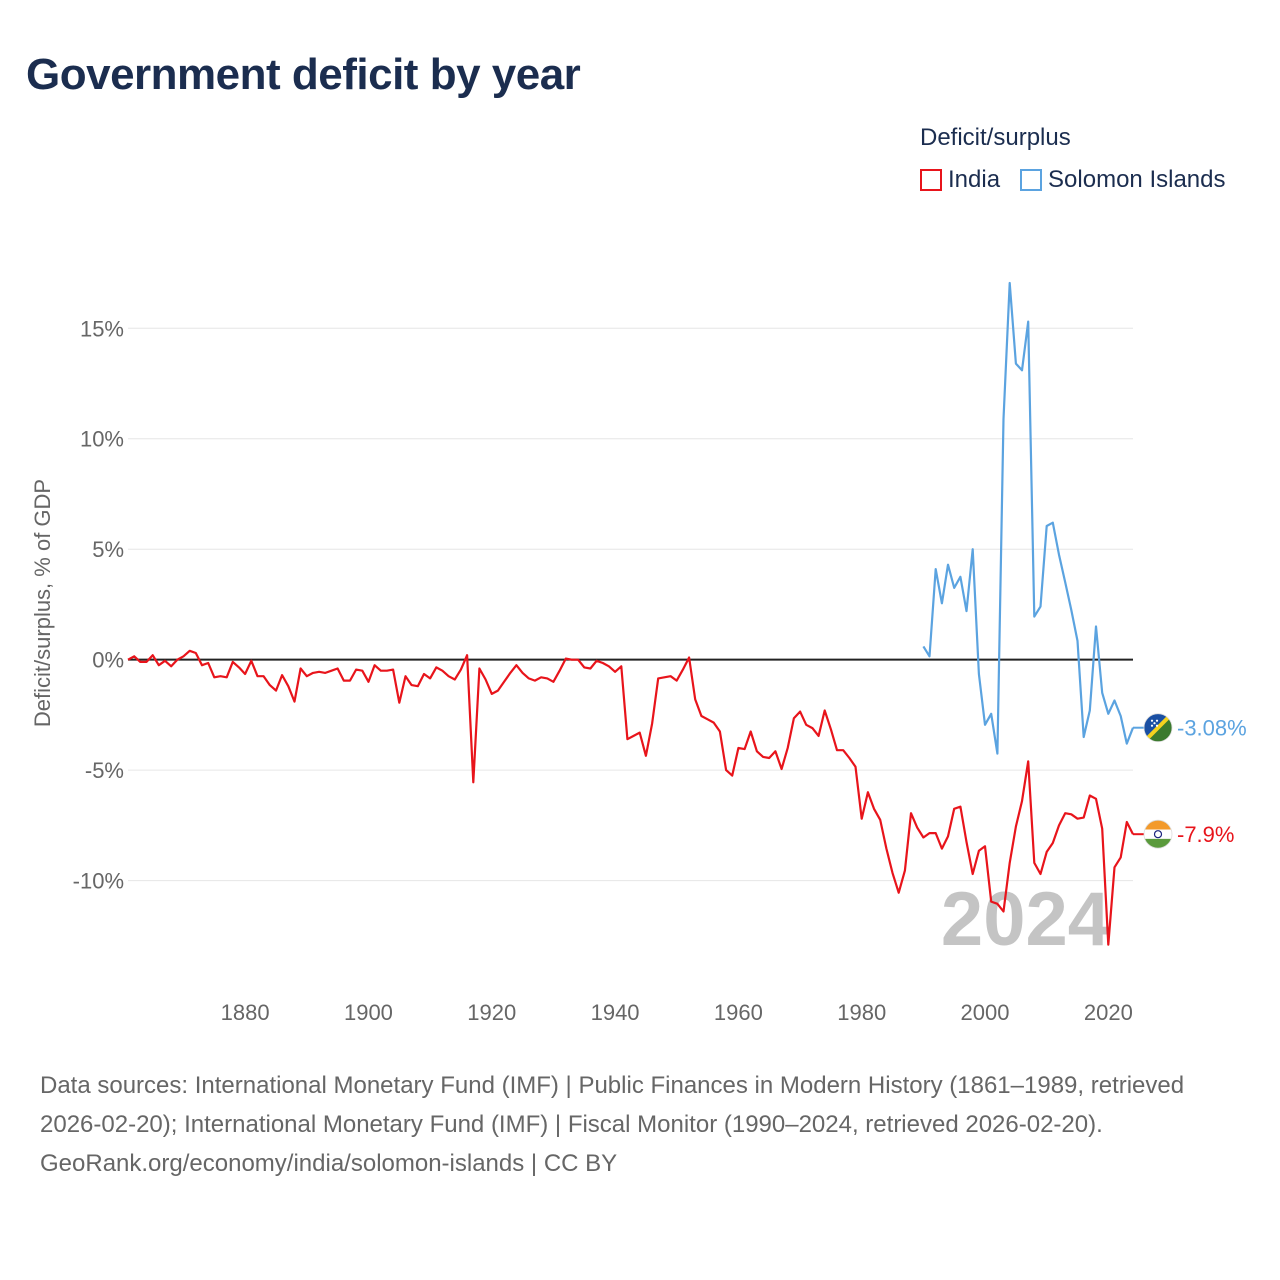 The width and height of the screenshot is (1280, 1280). Describe the element at coordinates (108, 549) in the screenshot. I see `y-tick-label: 5%` at that location.